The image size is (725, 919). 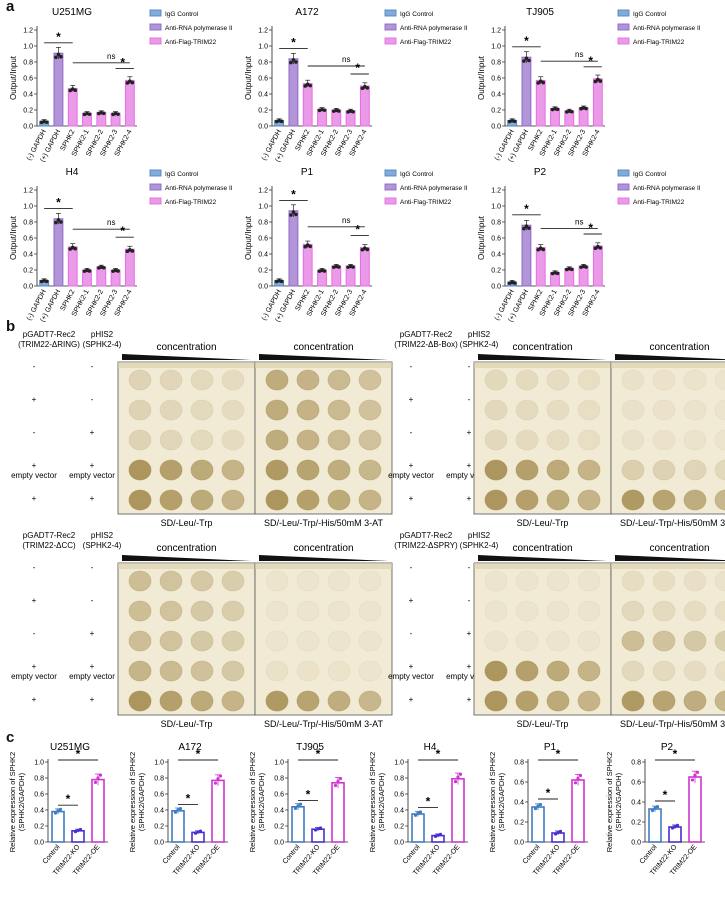 What do you see at coordinates (34, 475) in the screenshot?
I see `row-sign: empty vector` at bounding box center [34, 475].